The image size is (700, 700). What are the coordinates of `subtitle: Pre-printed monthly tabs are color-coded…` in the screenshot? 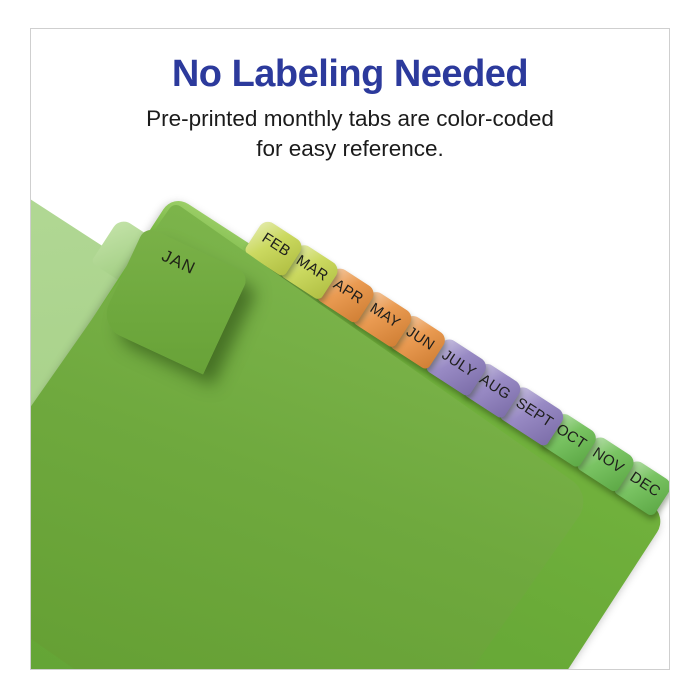 It's located at (350, 133).